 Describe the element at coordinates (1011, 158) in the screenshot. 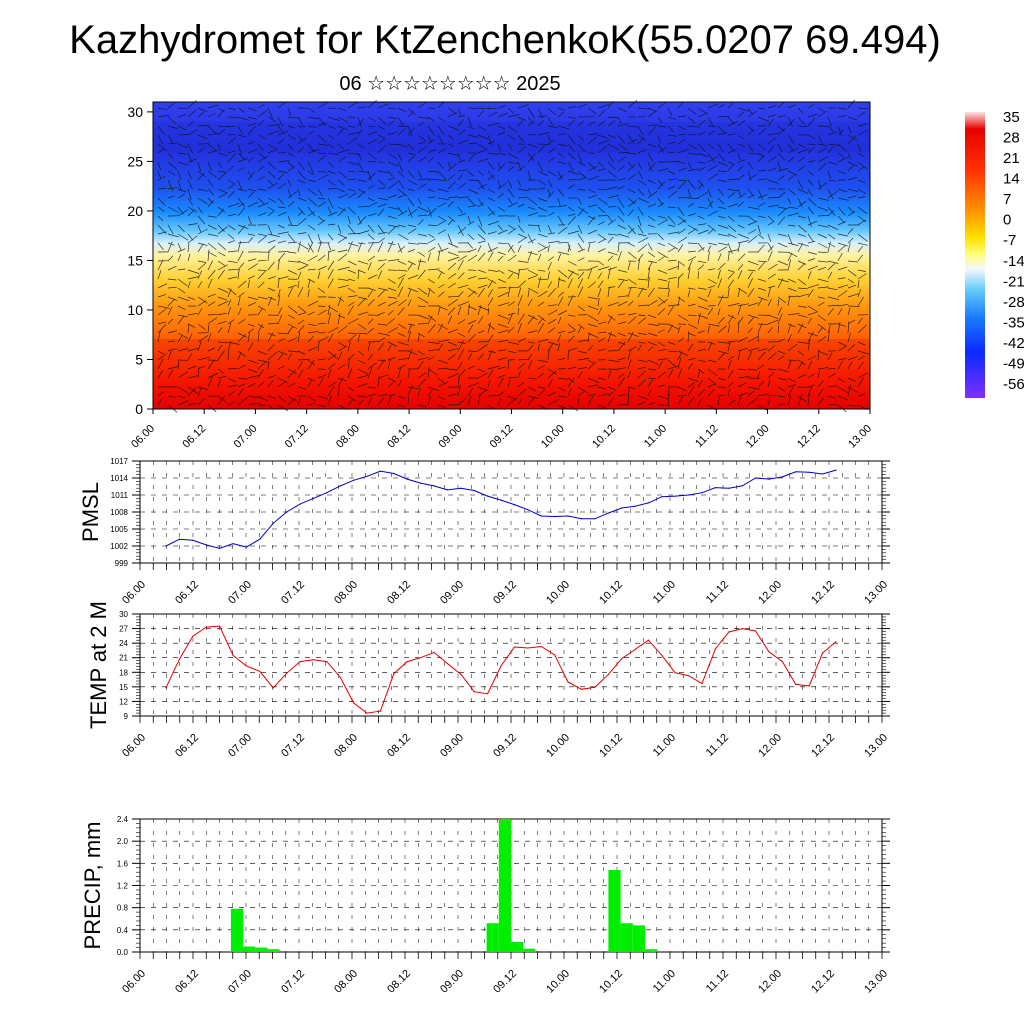

I see `colorbar-label: 21` at that location.